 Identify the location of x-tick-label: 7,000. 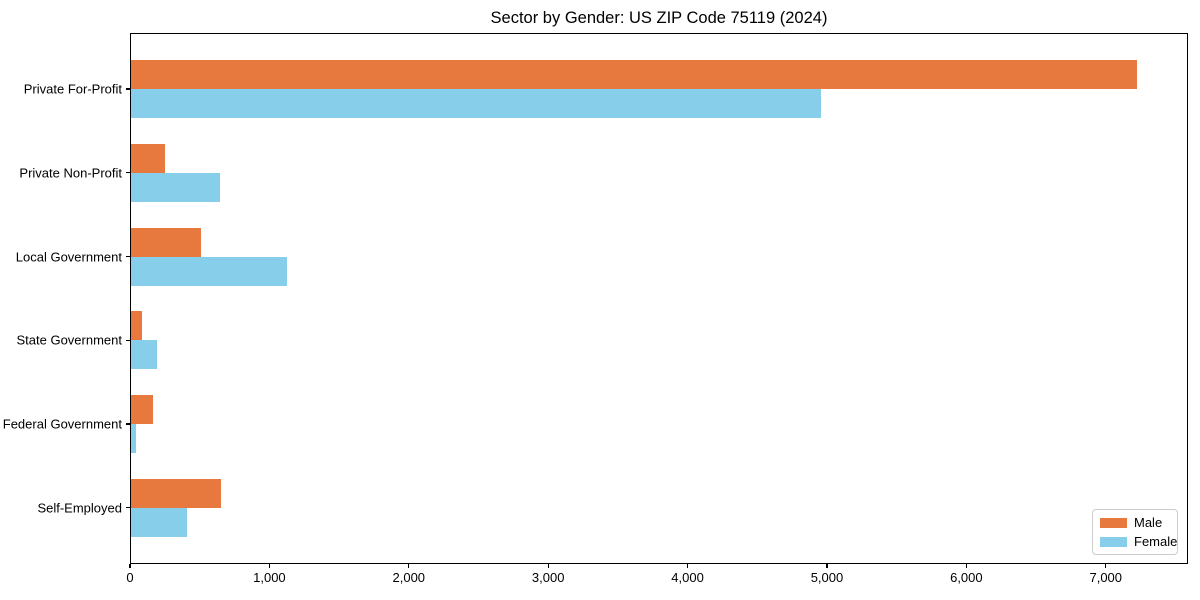
(1106, 577).